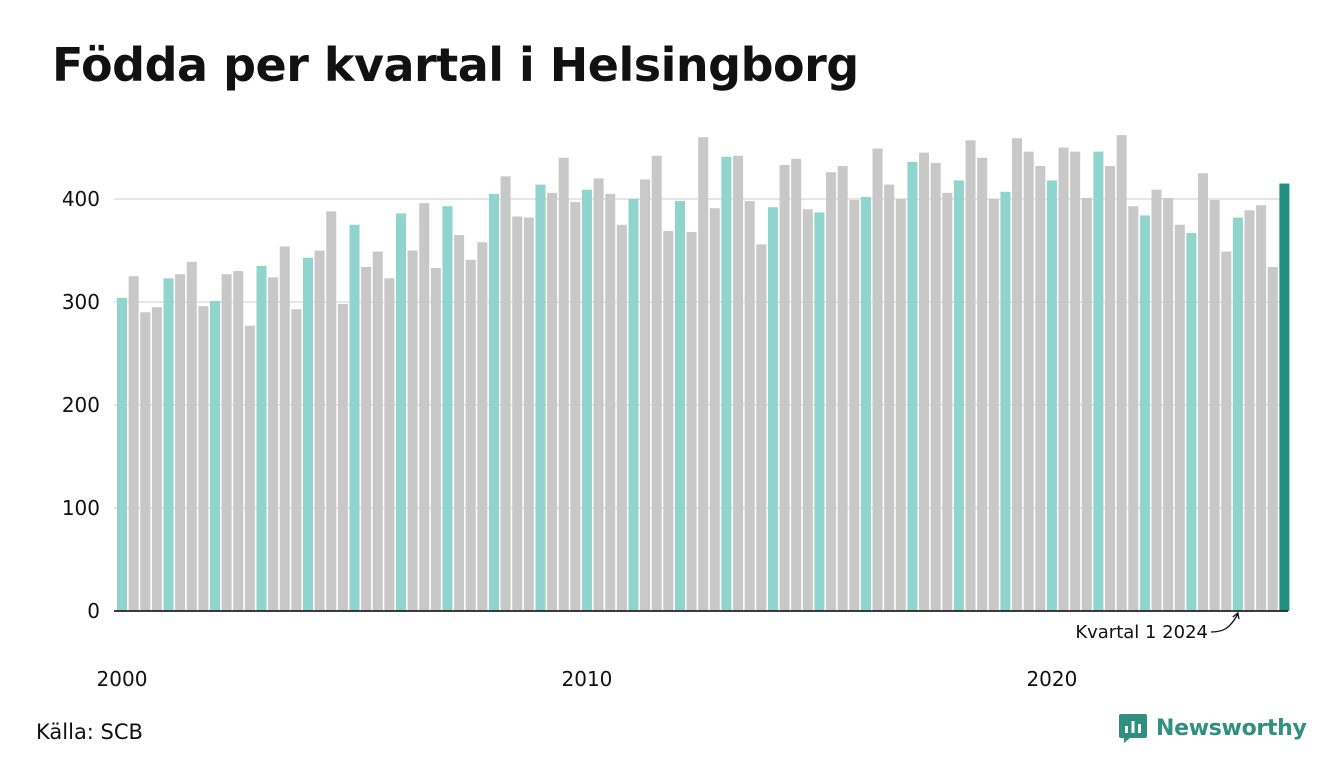 This screenshot has width=1340, height=780. Describe the element at coordinates (81, 199) in the screenshot. I see `y-tick-label: 400` at that location.